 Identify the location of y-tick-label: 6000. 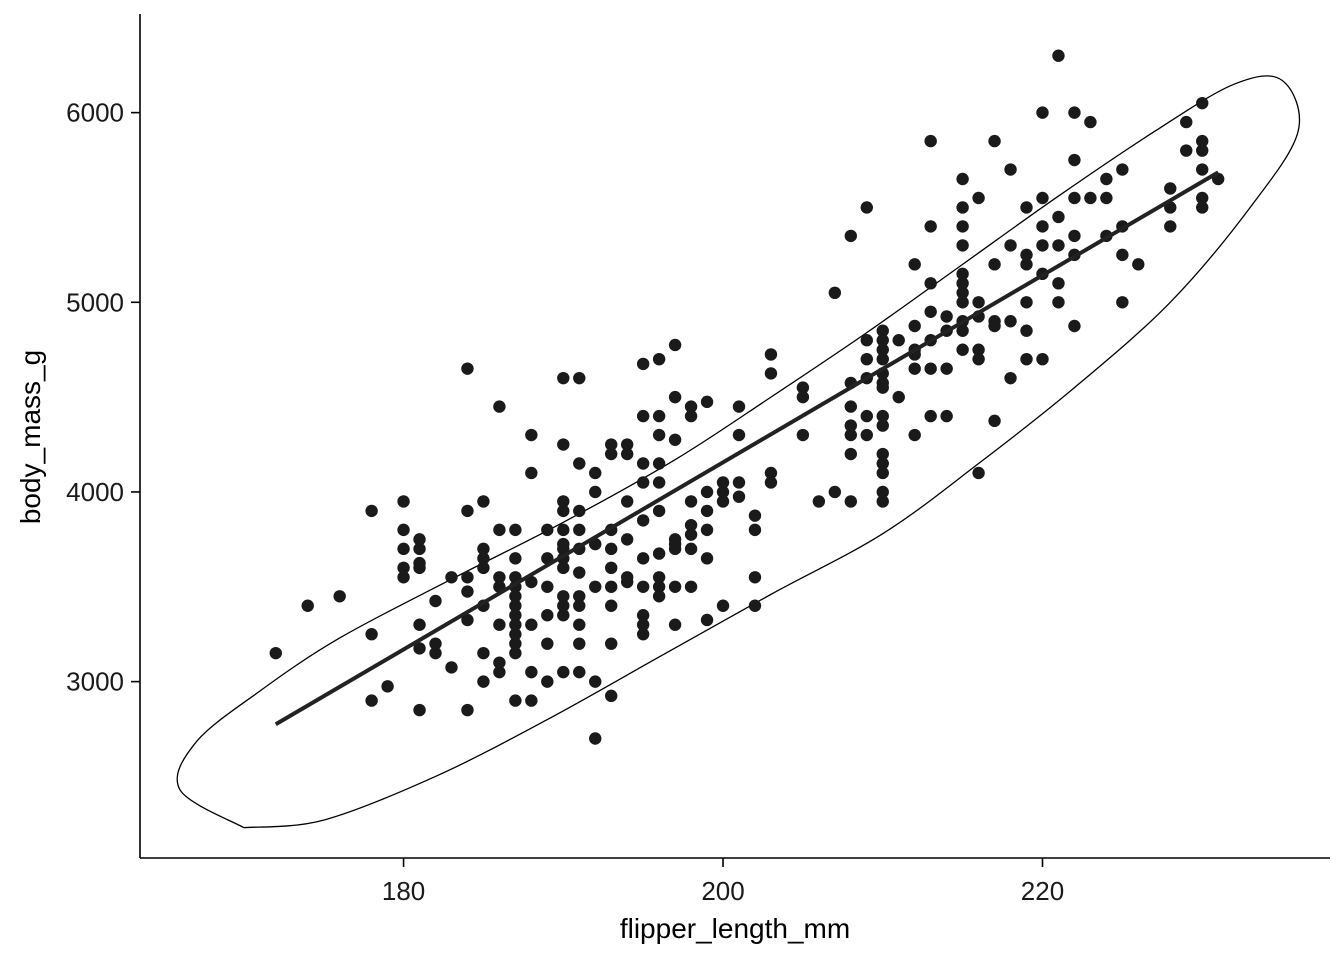
(95, 113).